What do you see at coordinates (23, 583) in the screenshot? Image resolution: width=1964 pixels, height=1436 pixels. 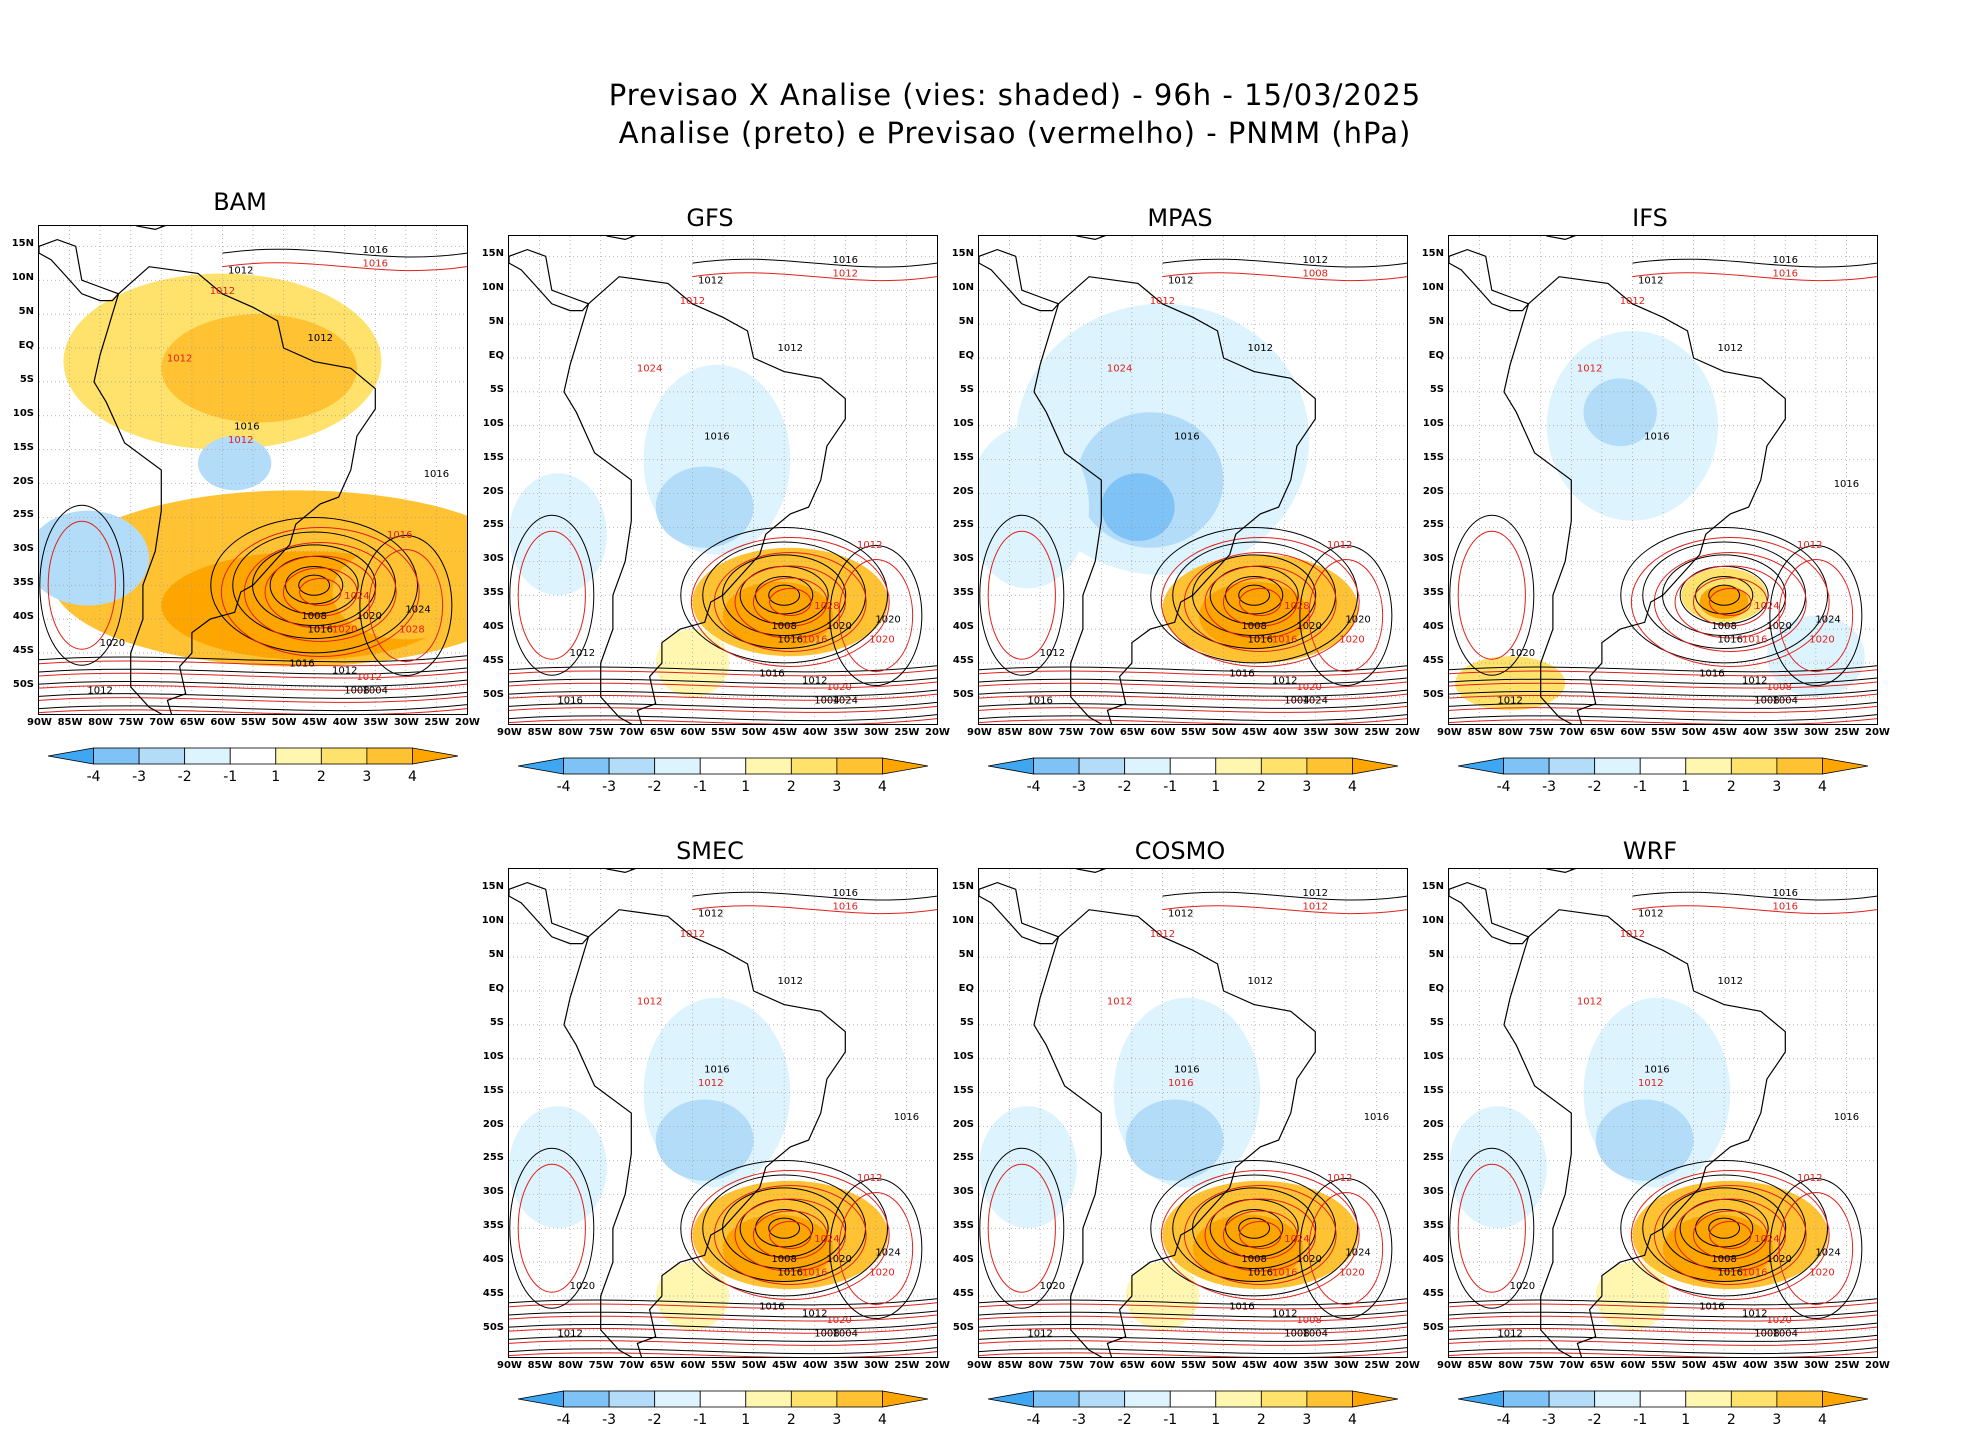 I see `latitude-tick-label: 35S` at bounding box center [23, 583].